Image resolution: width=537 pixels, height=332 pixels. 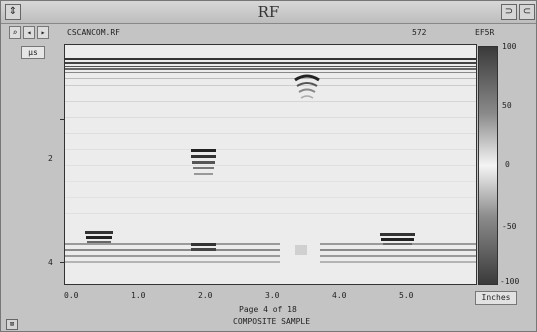 What do you see at coordinates (268, 33) in the screenshot?
I see `toolbar: ⌕ ◂ ▸ CSCANCOM.RF 572 EF5R` at bounding box center [268, 33].